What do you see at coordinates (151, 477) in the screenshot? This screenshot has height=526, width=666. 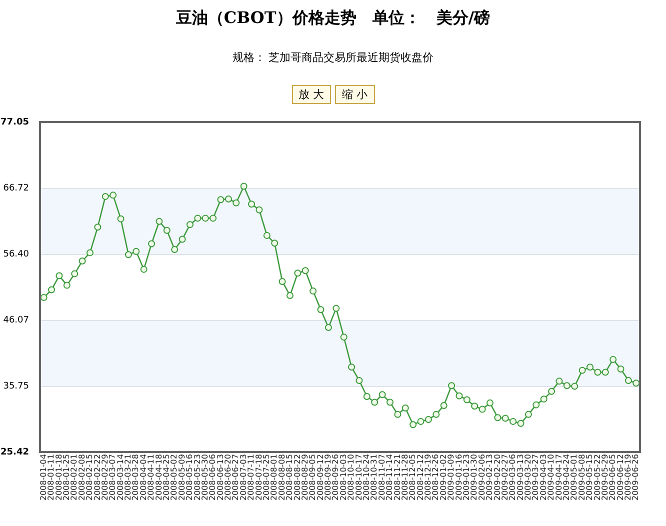 I see `x-tick-label: 2008-04-11` at bounding box center [151, 477].